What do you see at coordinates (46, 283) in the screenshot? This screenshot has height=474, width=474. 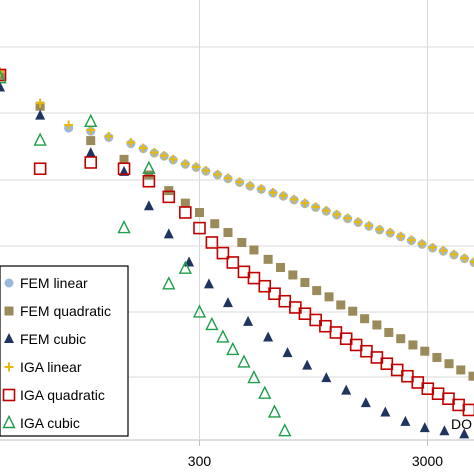 I see `legend-entry: FEM linear` at bounding box center [46, 283].